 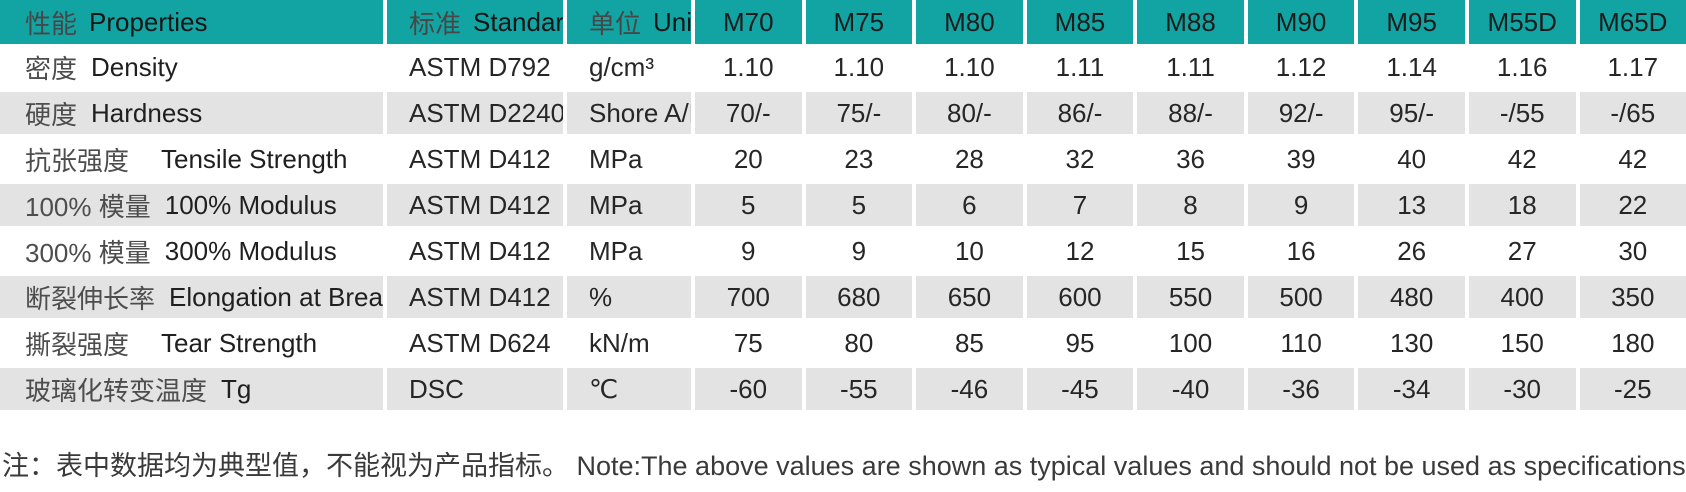 What do you see at coordinates (971, 345) in the screenshot?
I see `value-cell: 85` at bounding box center [971, 345].